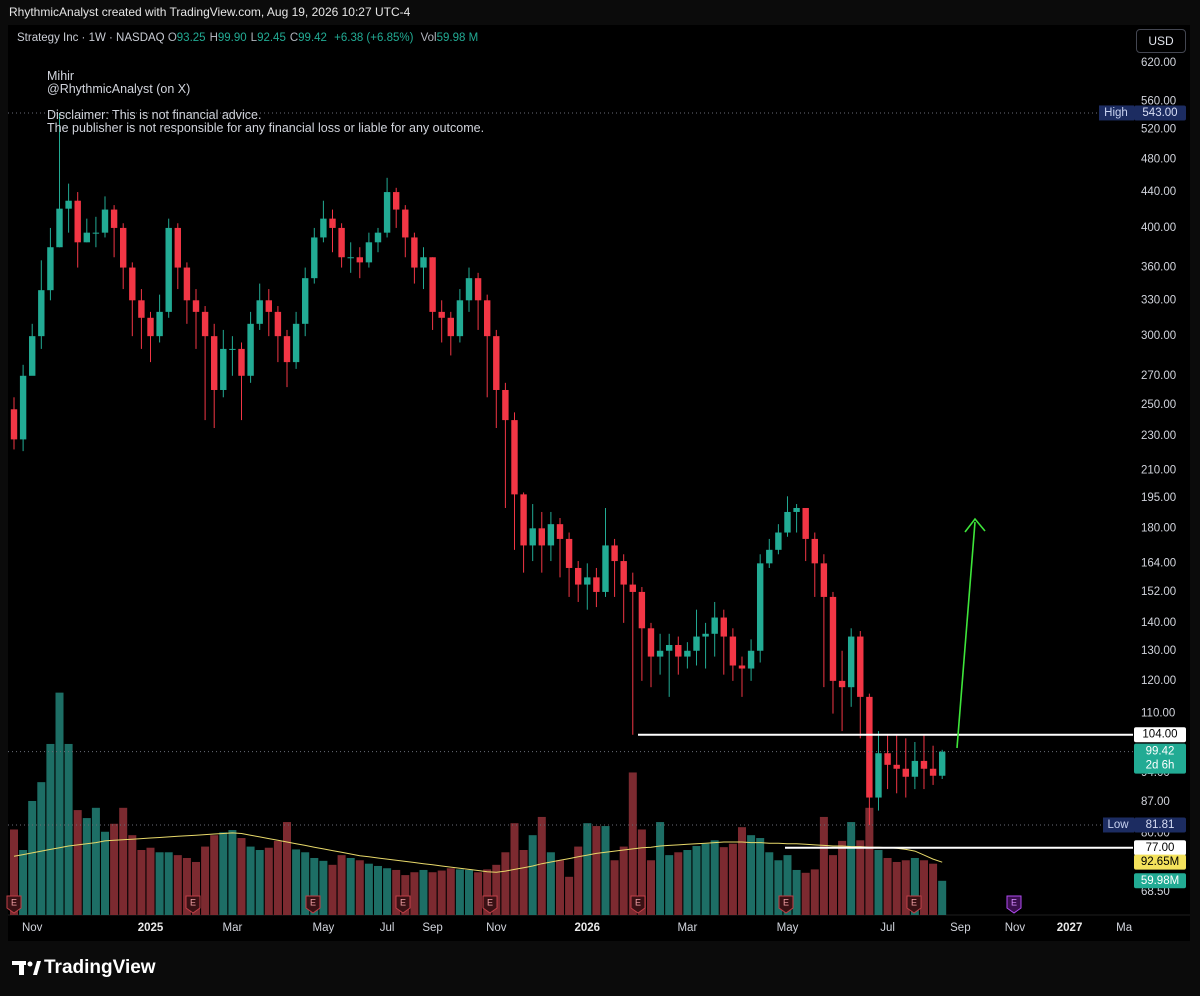 Image resolution: width=1200 pixels, height=996 pixels. Describe the element at coordinates (457, 38) in the screenshot. I see `volume-value: 59.98 M` at that location.